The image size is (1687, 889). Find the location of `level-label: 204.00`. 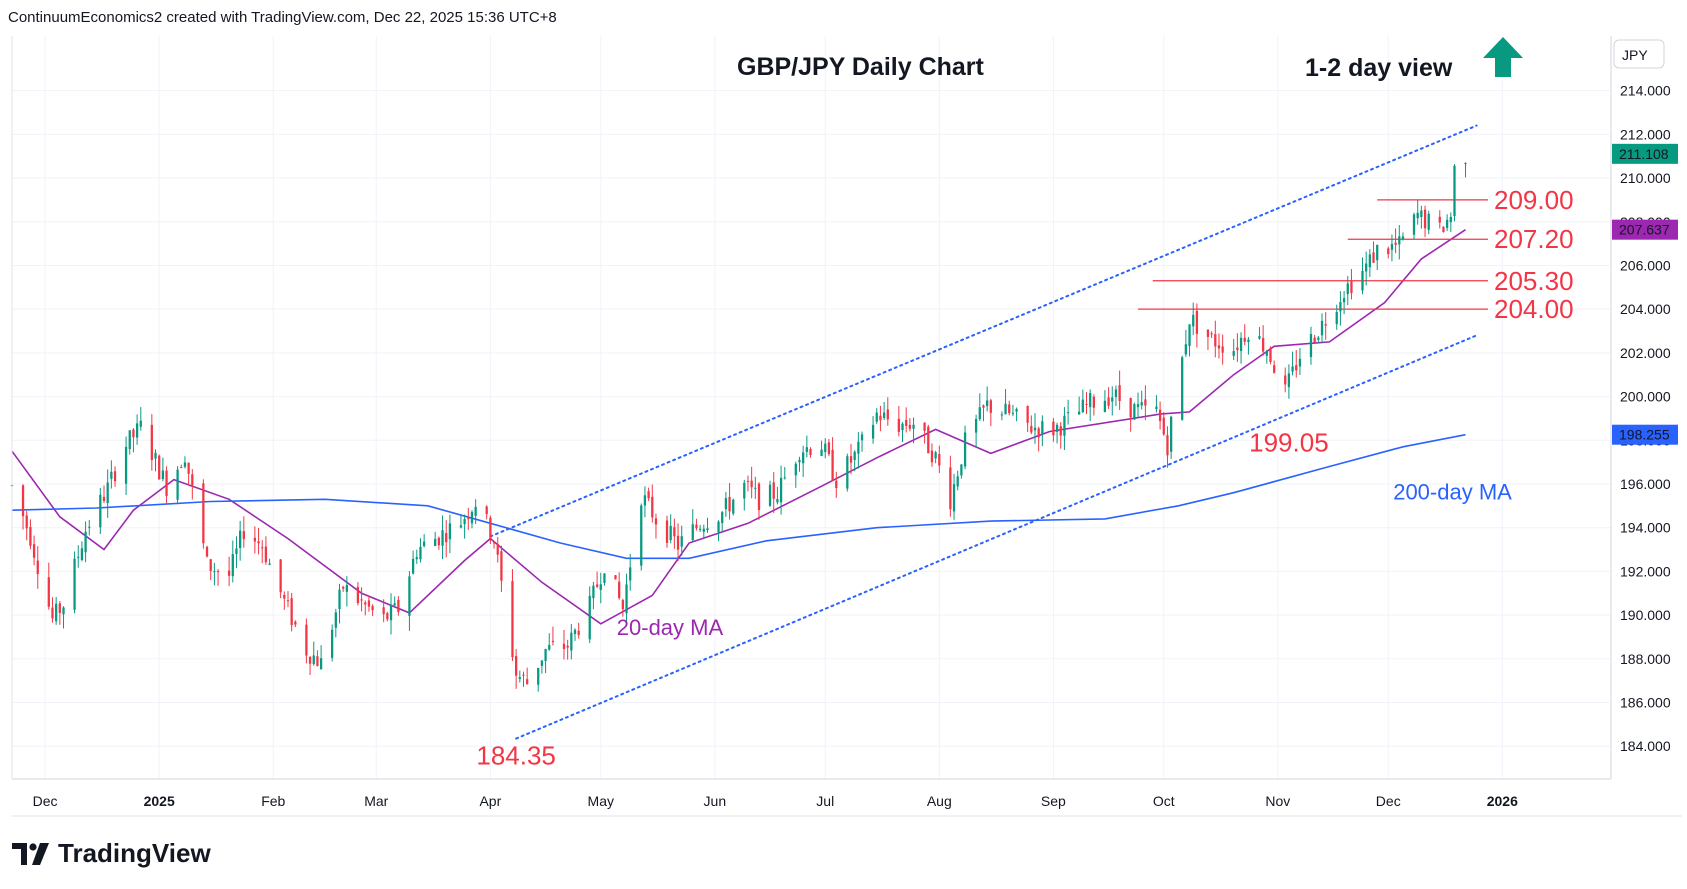

level-label: 204.00 is located at coordinates (1534, 309).